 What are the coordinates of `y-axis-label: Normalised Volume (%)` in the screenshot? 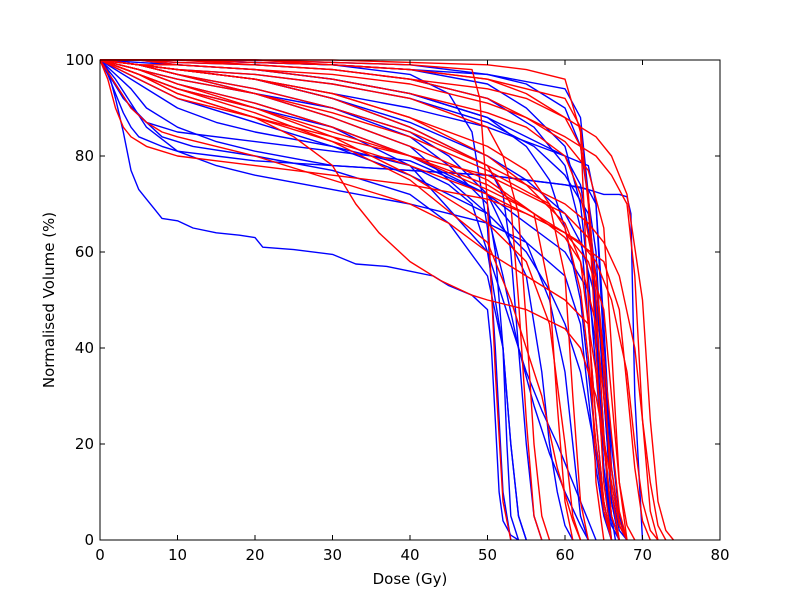 It's located at (49, 300).